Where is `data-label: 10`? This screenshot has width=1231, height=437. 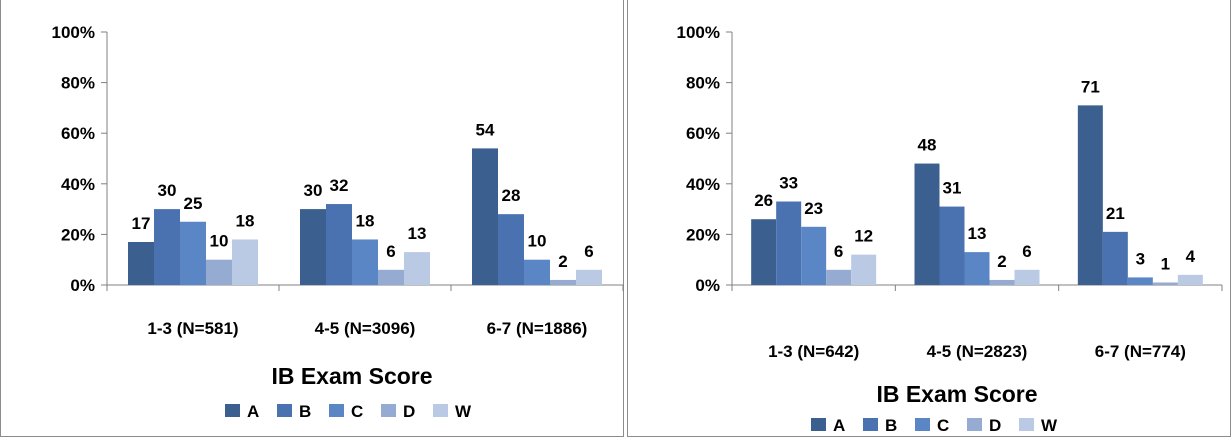 data-label: 10 is located at coordinates (537, 241).